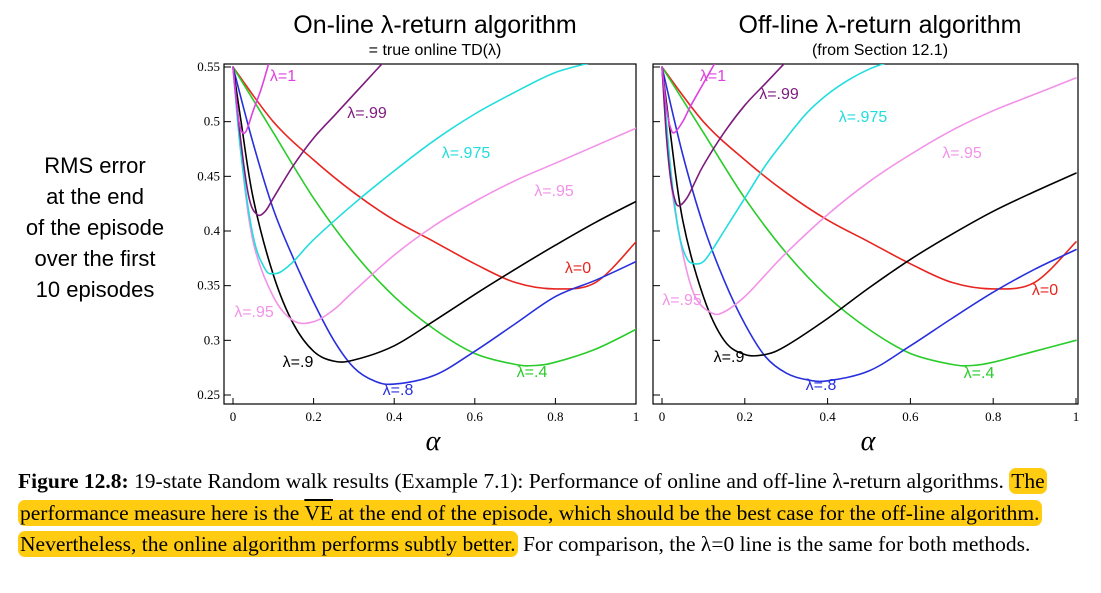 The width and height of the screenshot is (1101, 593). What do you see at coordinates (532, 497) in the screenshot?
I see `caption-highlight-part-1: The performance measure here is the` at bounding box center [532, 497].